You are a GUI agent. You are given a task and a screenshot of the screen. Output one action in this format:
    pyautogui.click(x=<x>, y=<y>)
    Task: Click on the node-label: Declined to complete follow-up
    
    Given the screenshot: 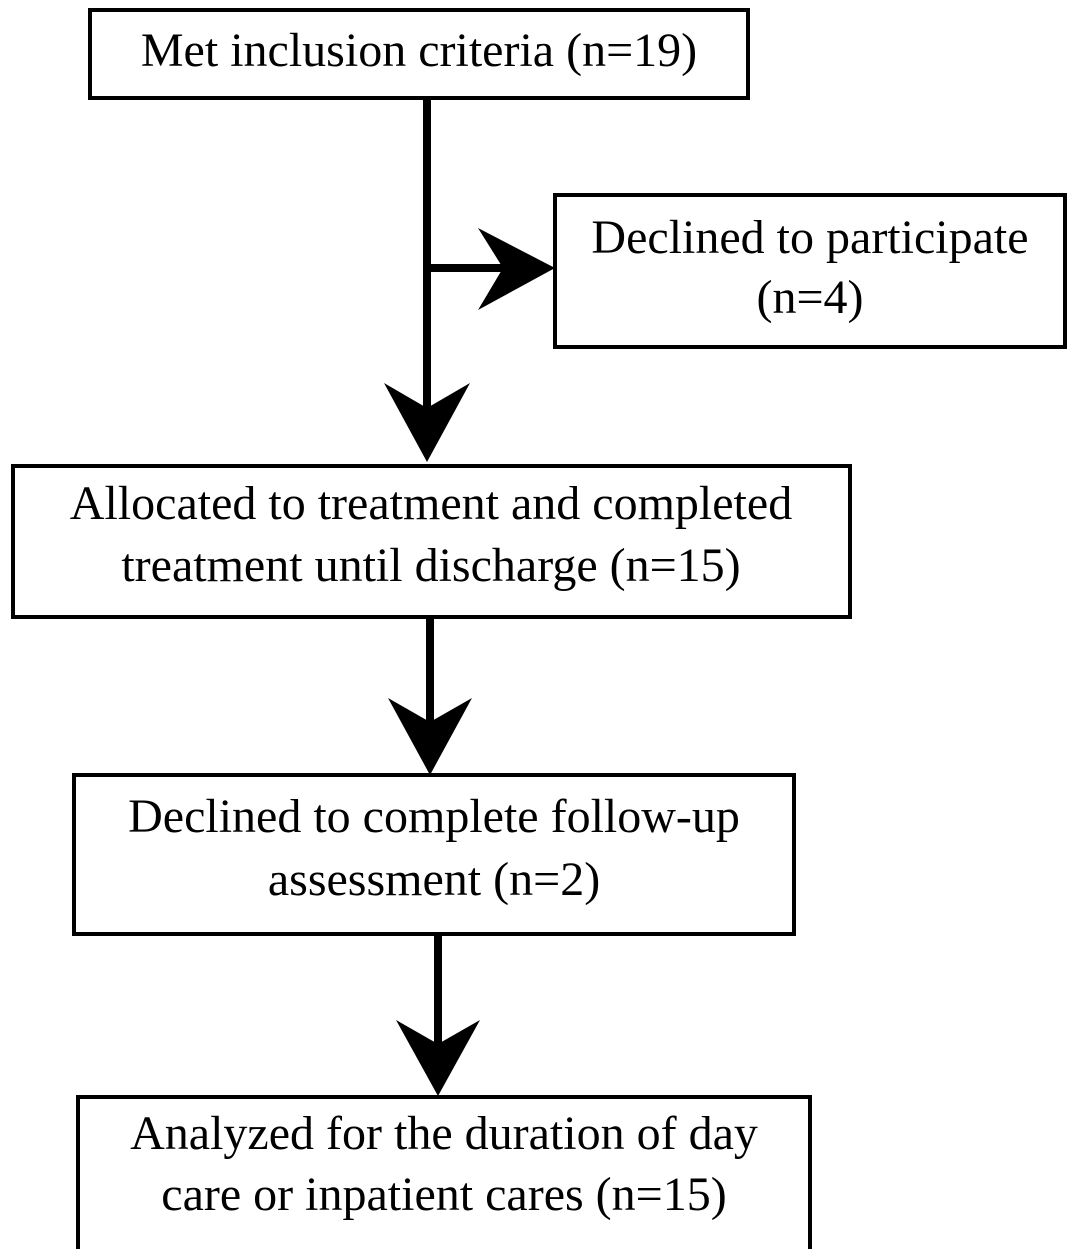 What is the action you would take?
    pyautogui.click(x=434, y=816)
    